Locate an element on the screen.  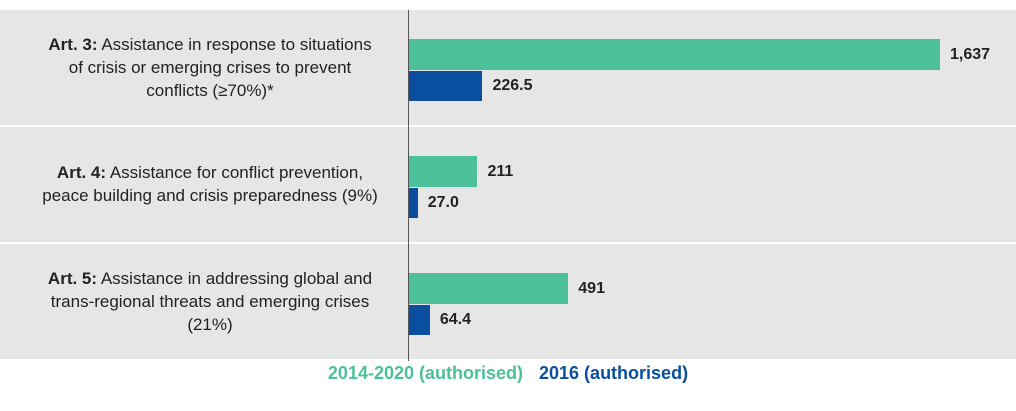
legend: 2014-2020 (authorised) 2016 (authorised) is located at coordinates (508, 373).